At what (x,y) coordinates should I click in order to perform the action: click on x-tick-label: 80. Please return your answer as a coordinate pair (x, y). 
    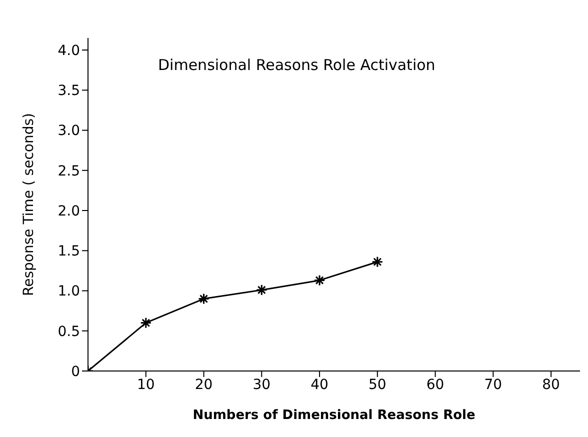
    Looking at the image, I should click on (551, 384).